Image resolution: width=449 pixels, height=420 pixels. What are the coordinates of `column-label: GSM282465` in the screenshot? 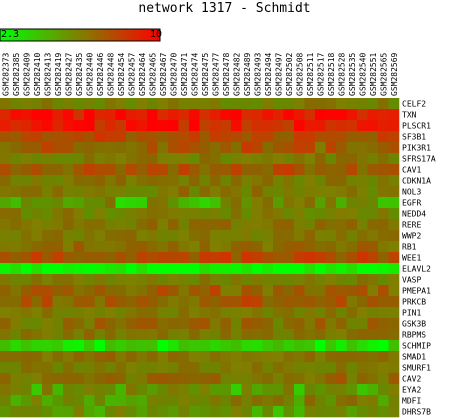 It's located at (152, 74).